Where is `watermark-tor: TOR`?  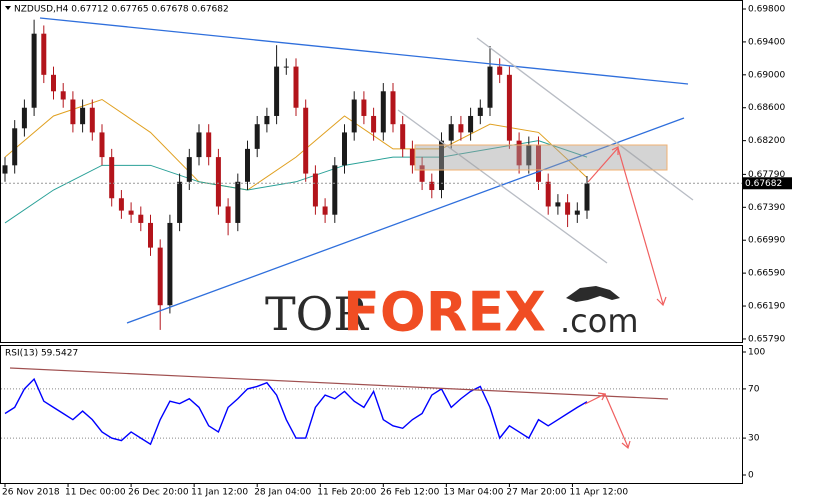
watermark-tor: TOR is located at coordinates (317, 314).